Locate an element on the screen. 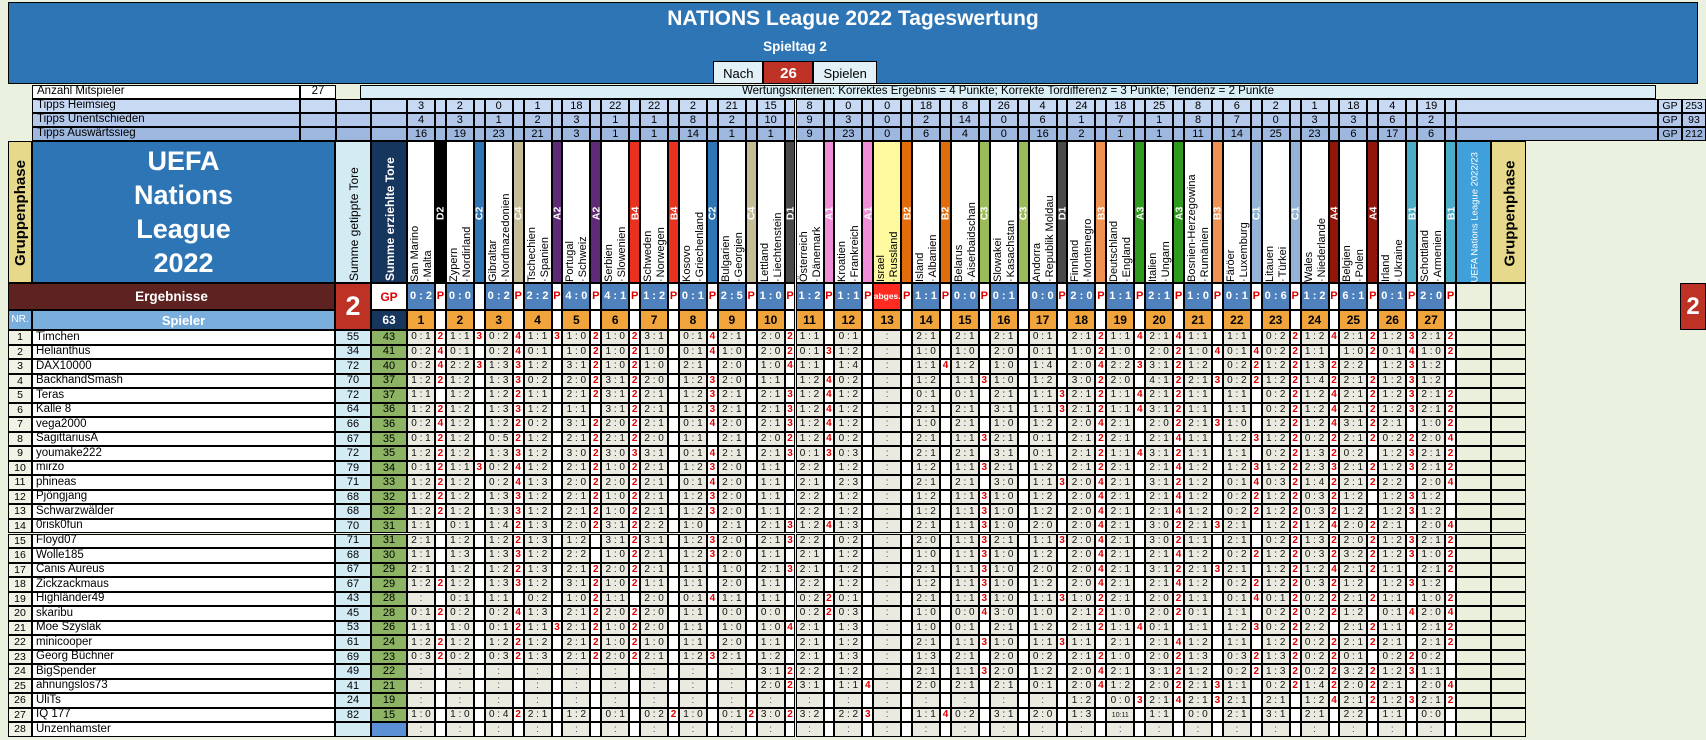 This screenshot has width=1706, height=740. result-cell: 6 : 1 is located at coordinates (1353, 296).